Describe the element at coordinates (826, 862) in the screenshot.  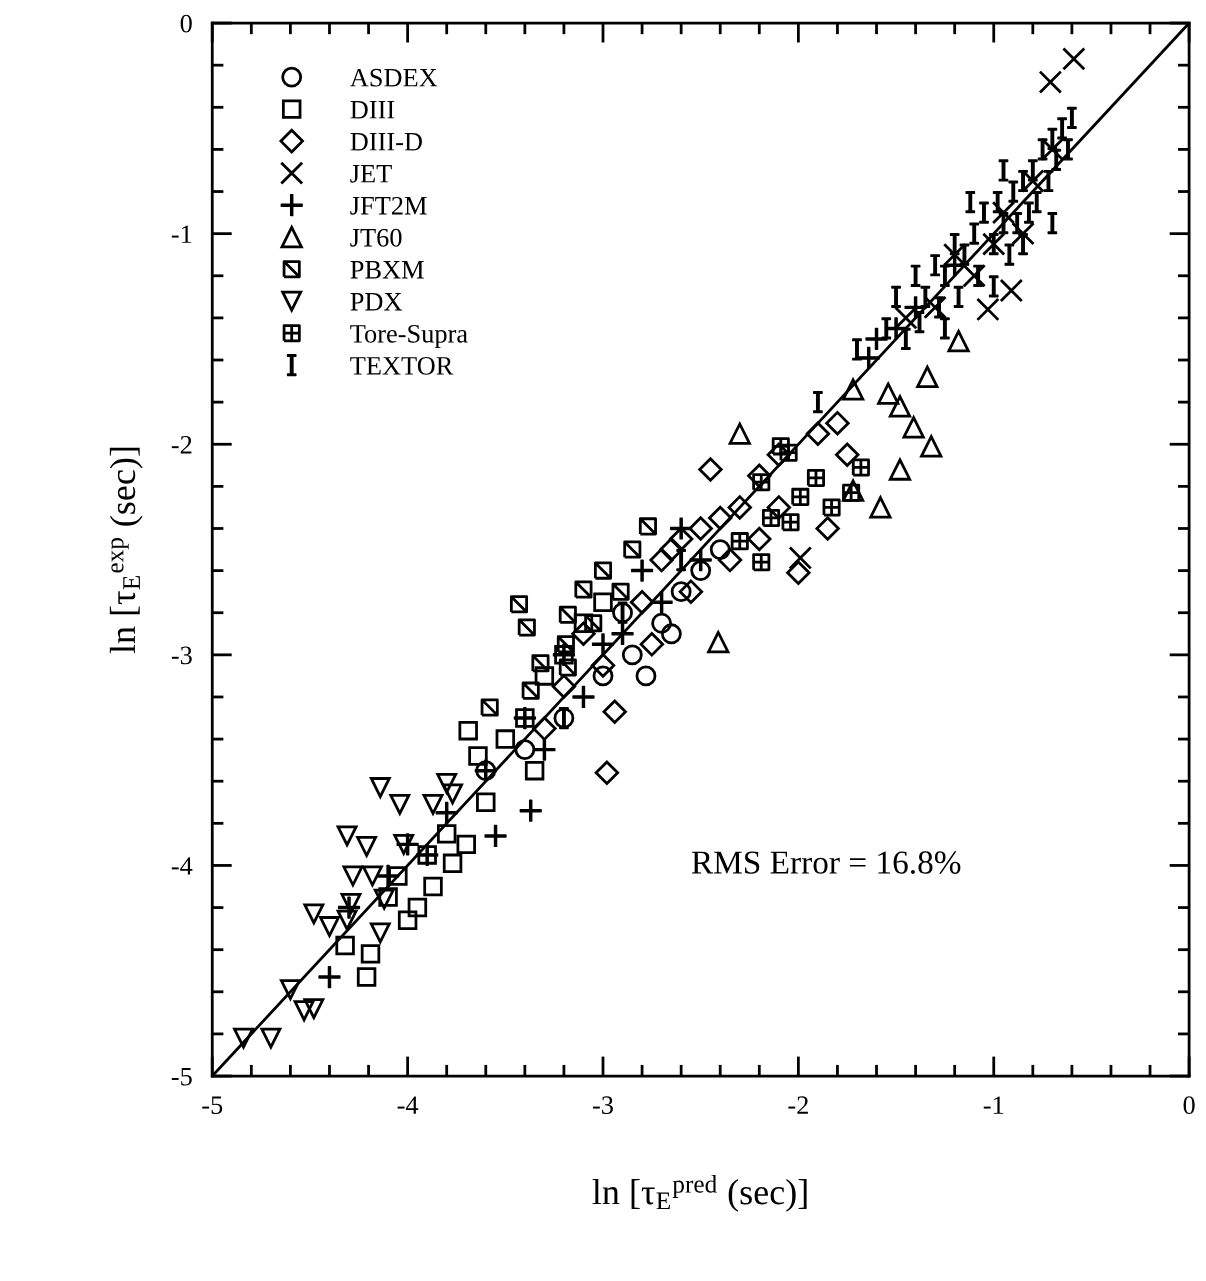
I see `annotation: RMS Error = 16.8%` at that location.